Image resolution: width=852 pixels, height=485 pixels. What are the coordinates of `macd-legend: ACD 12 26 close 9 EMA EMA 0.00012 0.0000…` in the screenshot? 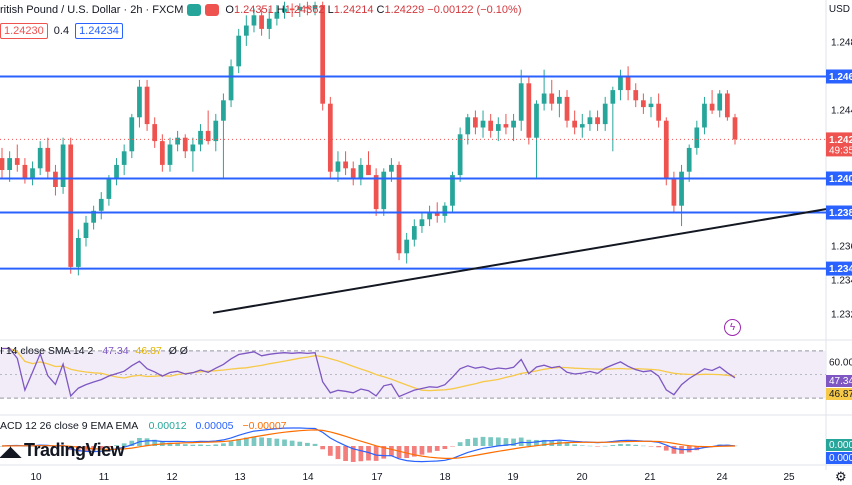 It's located at (143, 426).